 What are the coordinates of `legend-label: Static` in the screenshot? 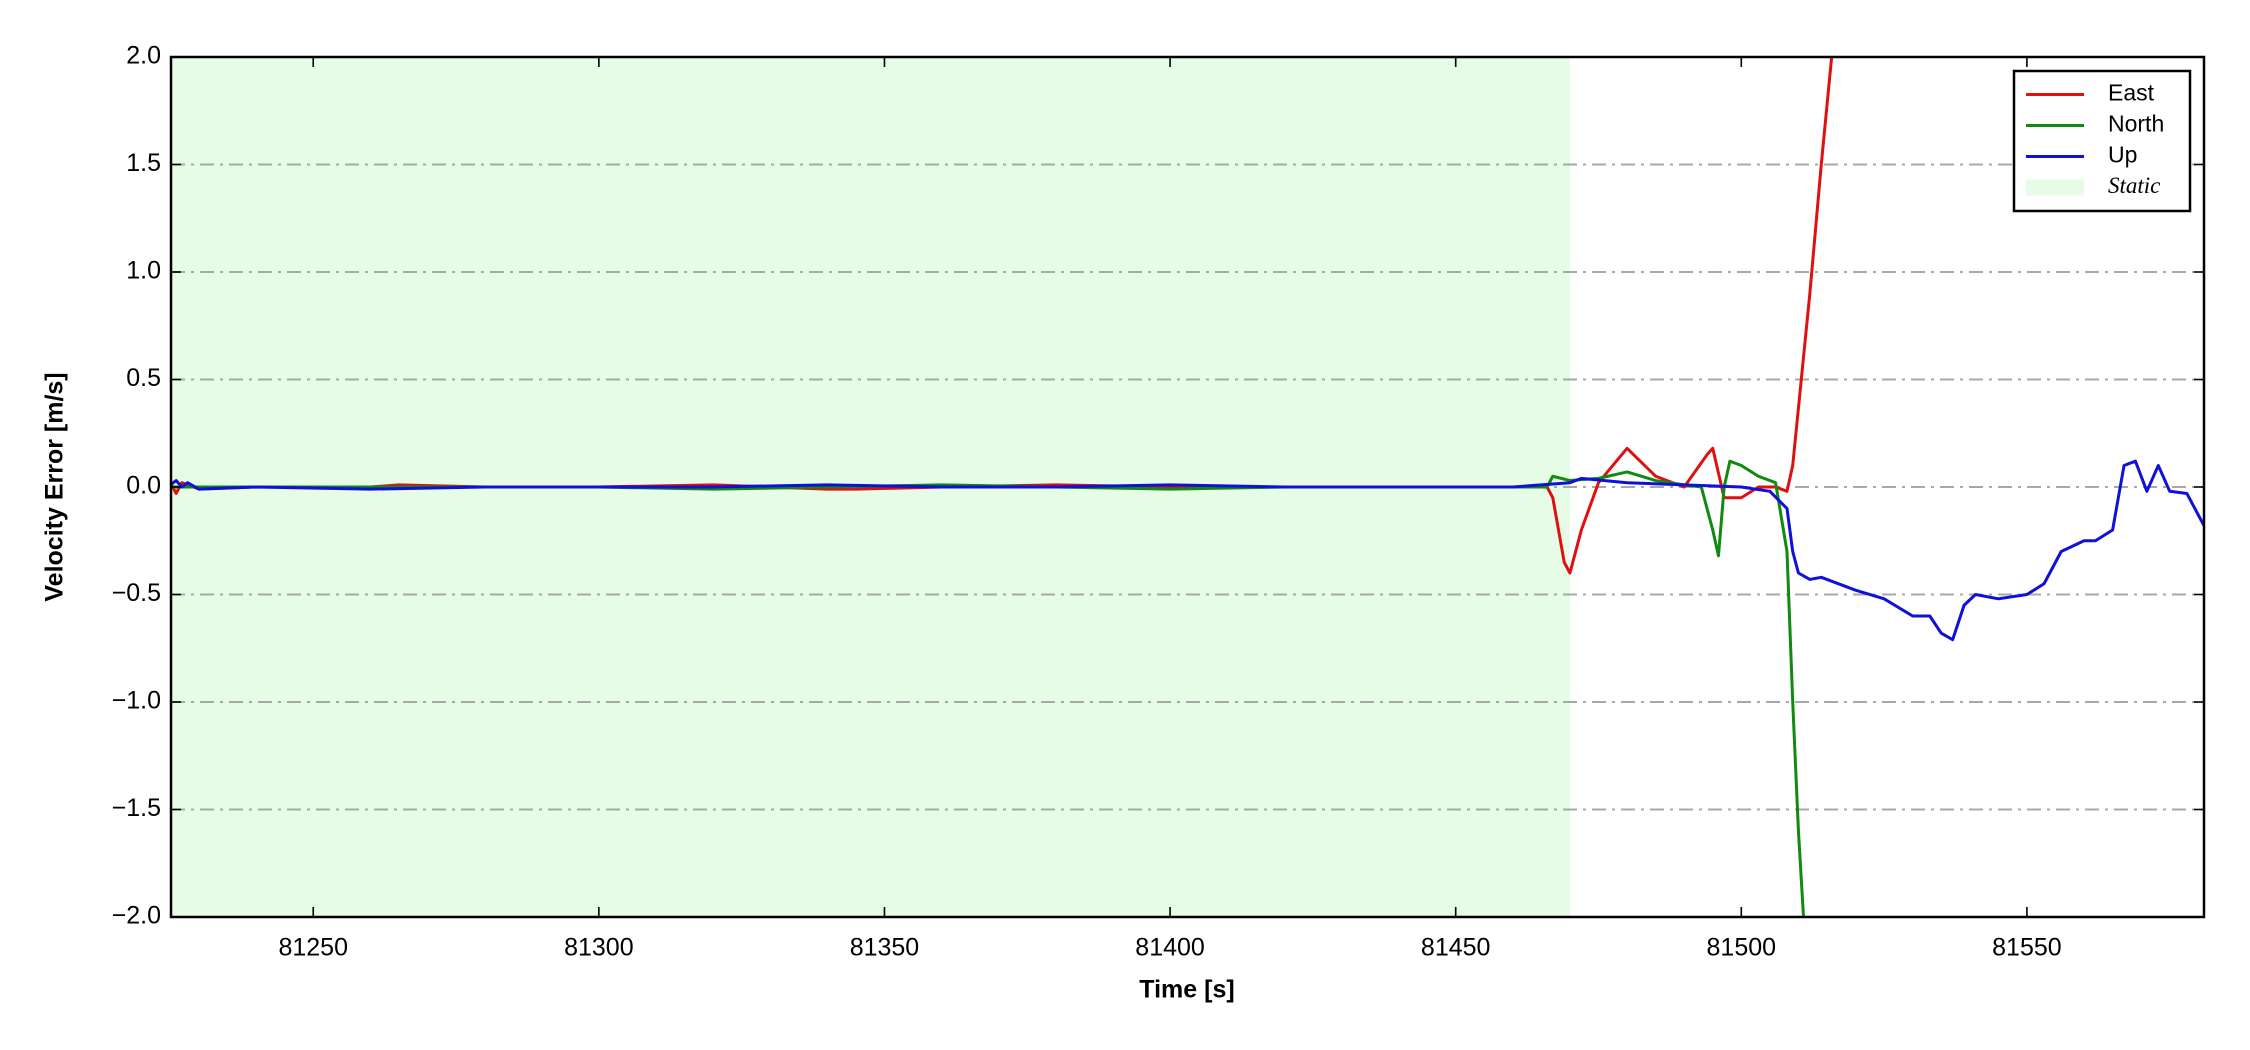 It's located at (2134, 185).